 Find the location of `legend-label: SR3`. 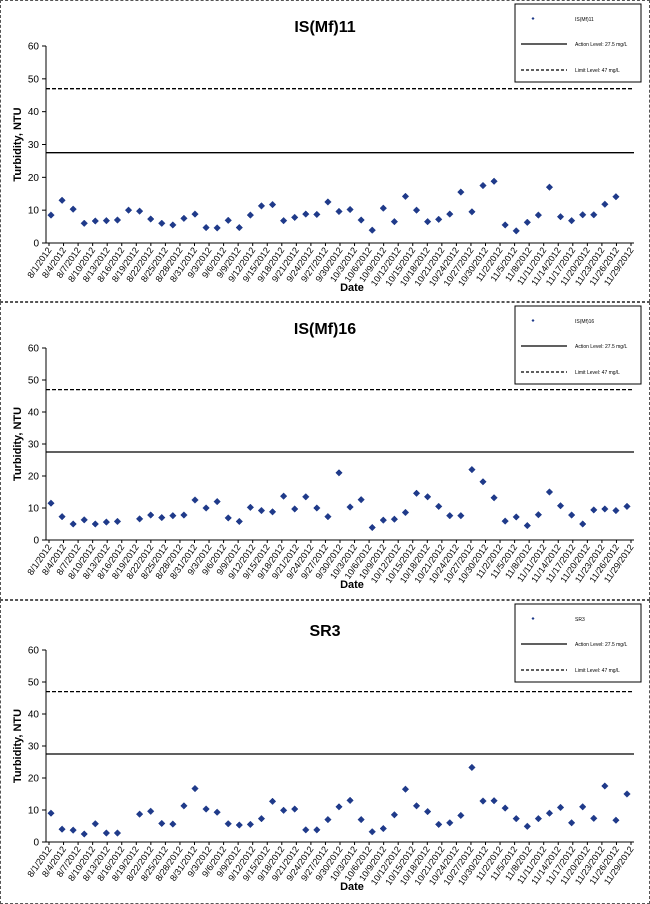

legend-label: SR3 is located at coordinates (580, 620).